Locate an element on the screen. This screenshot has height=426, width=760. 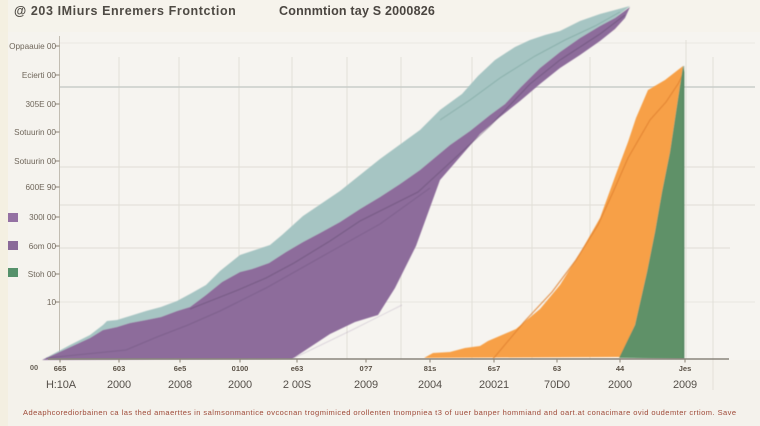
svg-text: 2004 is located at coordinates (430, 385).